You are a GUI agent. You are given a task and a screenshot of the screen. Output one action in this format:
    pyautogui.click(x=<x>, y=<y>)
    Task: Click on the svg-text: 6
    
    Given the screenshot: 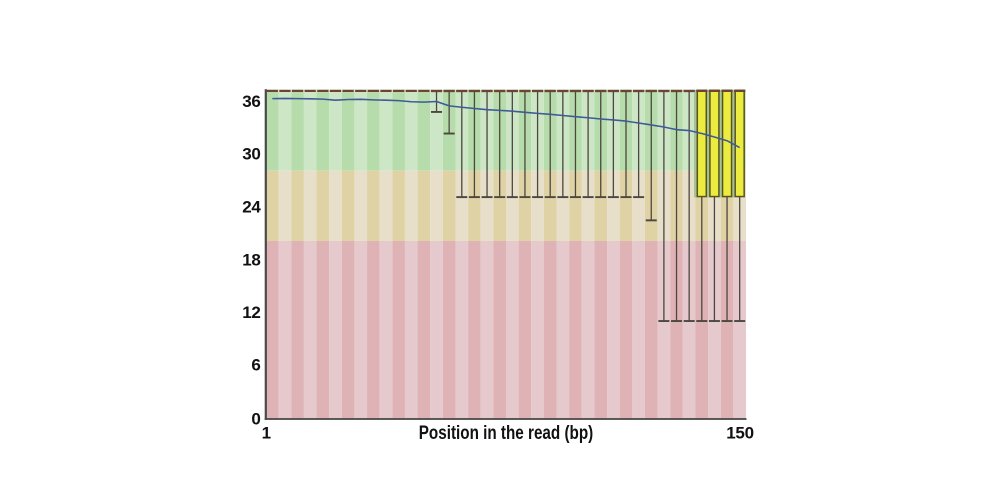 What is the action you would take?
    pyautogui.click(x=255, y=365)
    